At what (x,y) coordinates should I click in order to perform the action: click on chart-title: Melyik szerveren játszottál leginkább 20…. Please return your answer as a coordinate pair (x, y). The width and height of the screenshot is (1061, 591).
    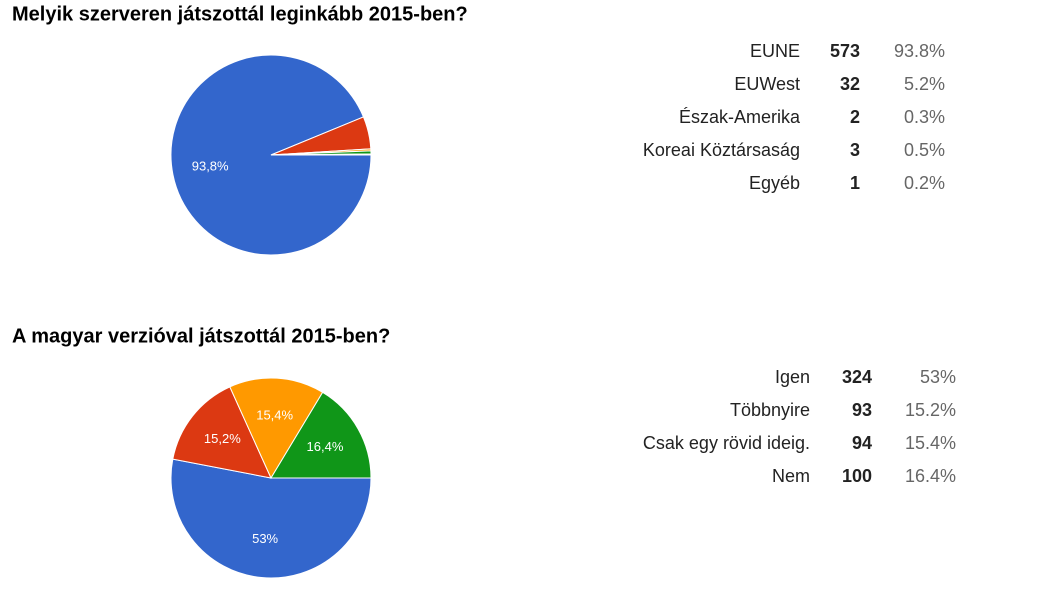
    Looking at the image, I should click on (240, 14).